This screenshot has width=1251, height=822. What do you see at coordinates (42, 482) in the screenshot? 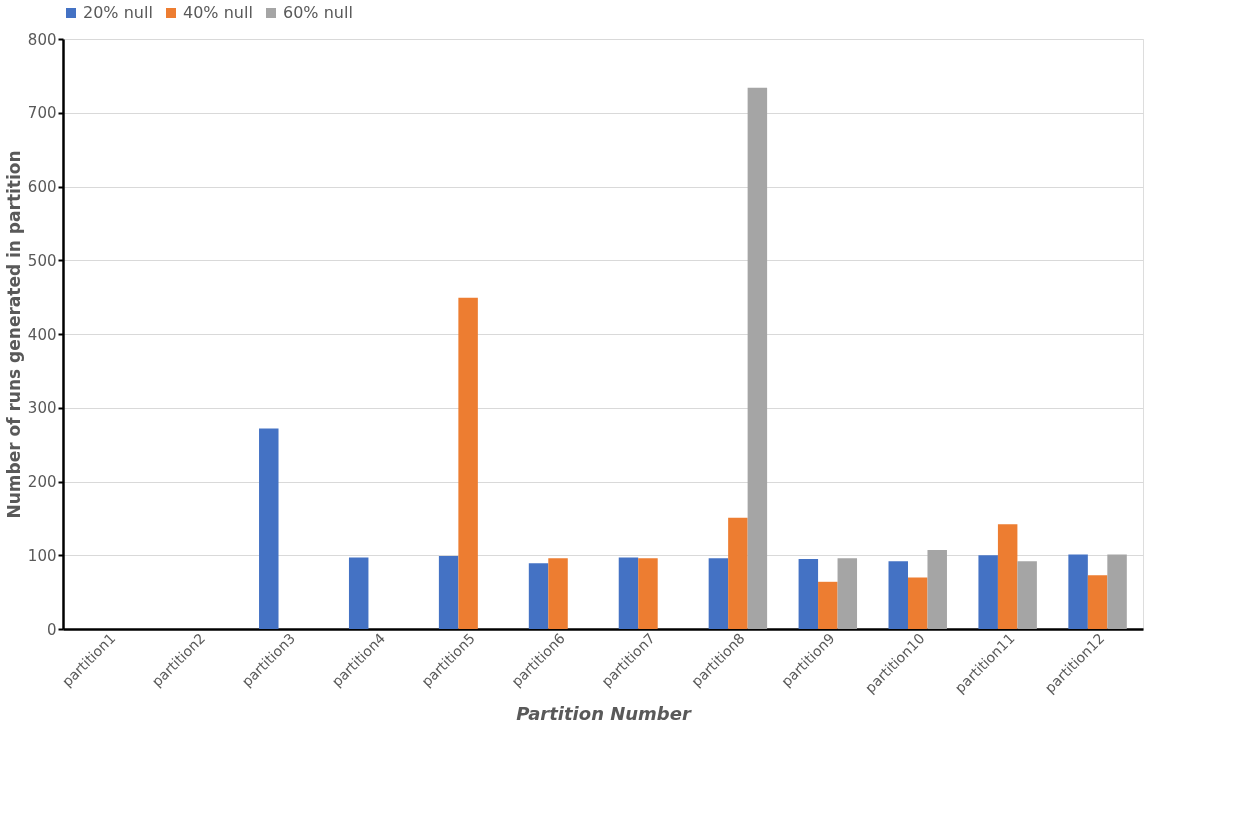
I see `y-tick-label: 200` at bounding box center [42, 482].